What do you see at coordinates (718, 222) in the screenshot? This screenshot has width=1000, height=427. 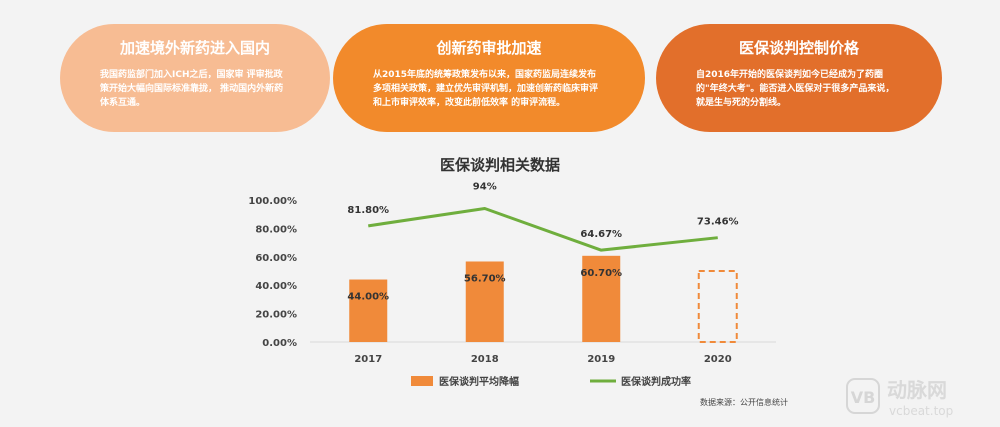 I see `line-data-label: 73.46%` at bounding box center [718, 222].